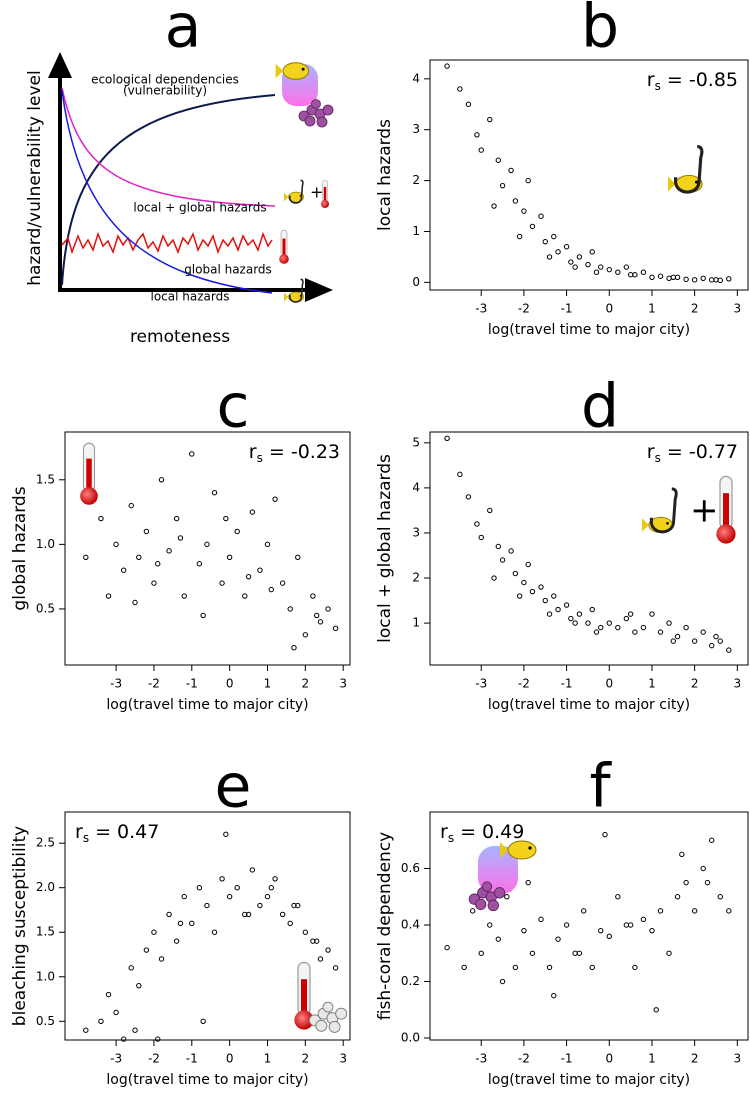 This screenshot has height=1102, width=750. What do you see at coordinates (228, 270) in the screenshot?
I see `curve-label: global hazards` at bounding box center [228, 270].